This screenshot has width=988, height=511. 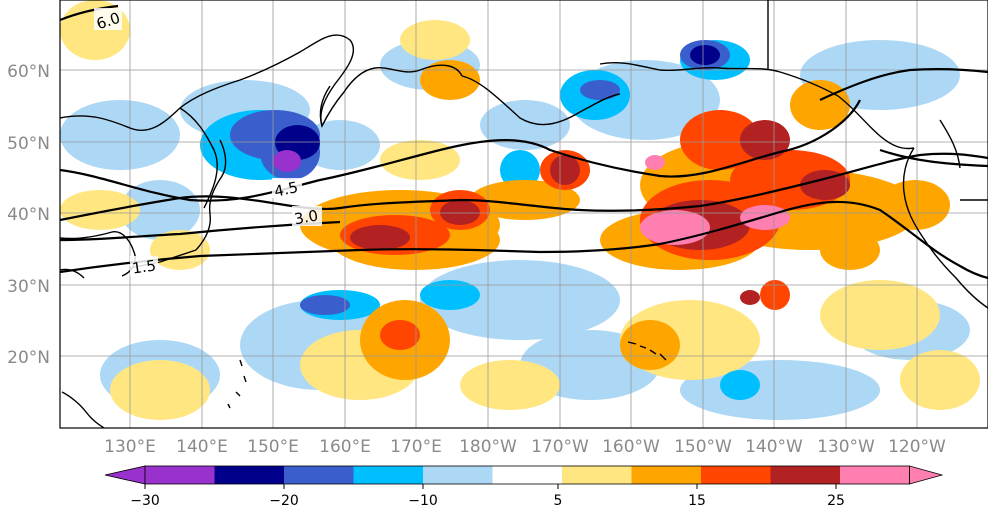 What do you see at coordinates (286, 189) in the screenshot?
I see `contour-label-4-5: 4.5` at bounding box center [286, 189].